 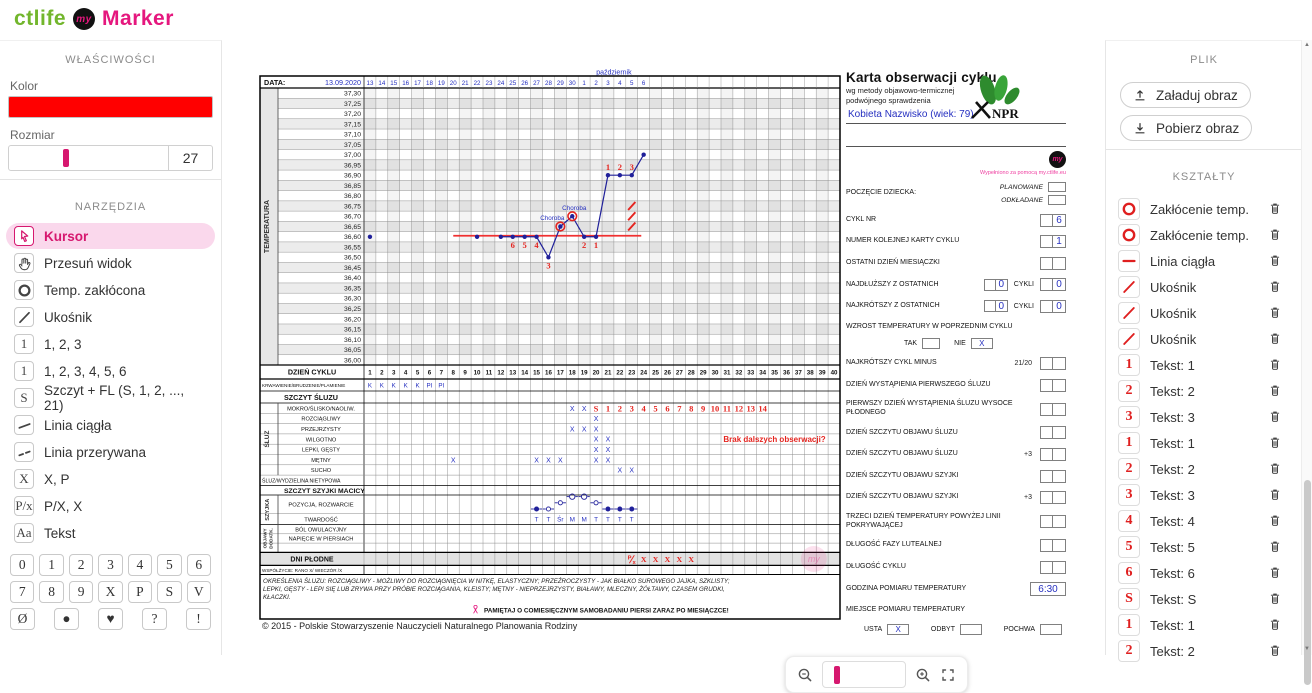 I want to click on stamp-button: X, so click(x=110, y=592).